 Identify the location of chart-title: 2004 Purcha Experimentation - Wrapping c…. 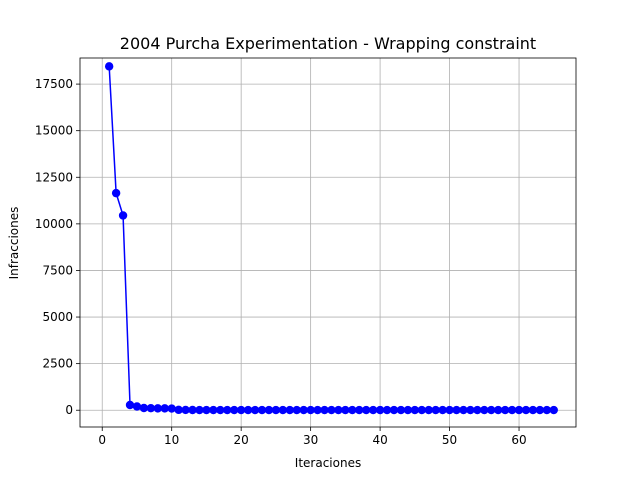
(328, 43).